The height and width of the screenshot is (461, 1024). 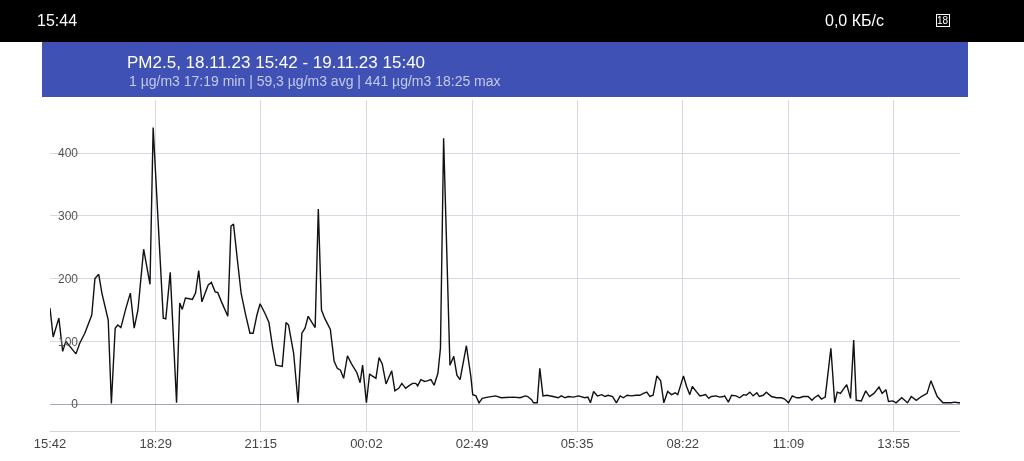 What do you see at coordinates (75, 404) in the screenshot?
I see `y-tick-label: 0` at bounding box center [75, 404].